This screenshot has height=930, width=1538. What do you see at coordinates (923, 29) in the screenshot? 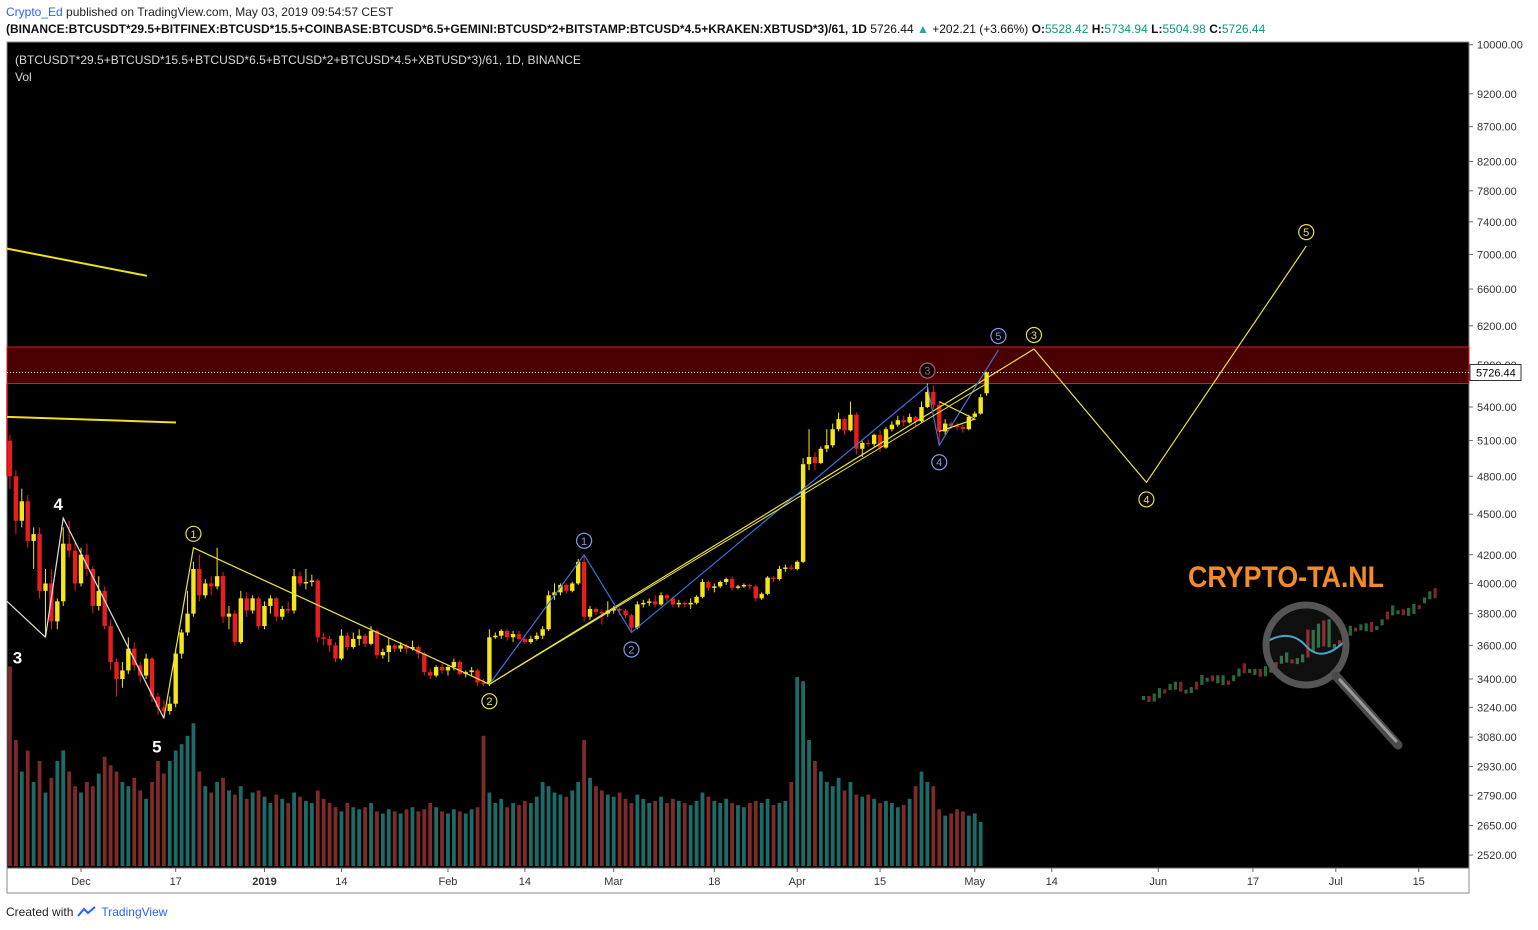
I see `up-arrow-icon: ▲` at bounding box center [923, 29].